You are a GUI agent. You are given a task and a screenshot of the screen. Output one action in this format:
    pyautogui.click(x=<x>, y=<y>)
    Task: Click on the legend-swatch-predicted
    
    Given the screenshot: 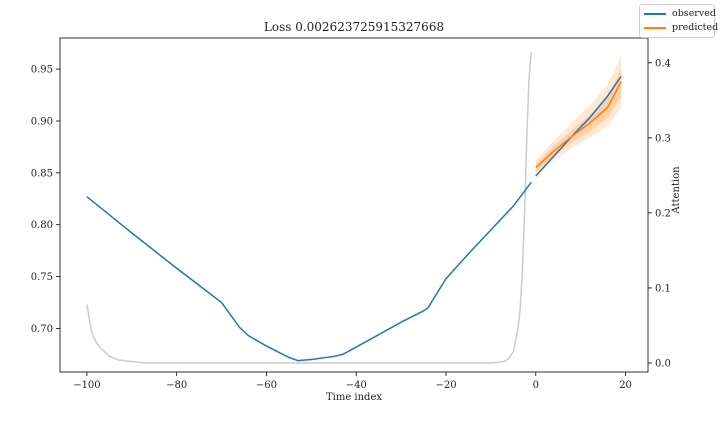 What is the action you would take?
    pyautogui.click(x=655, y=27)
    